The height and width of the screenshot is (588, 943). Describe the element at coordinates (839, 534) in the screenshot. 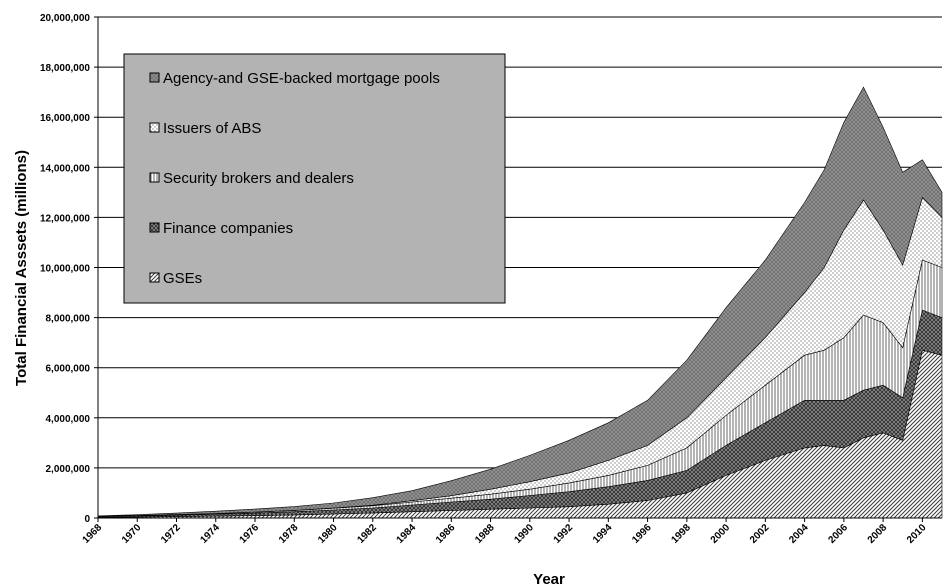

I see `x-tick-label: 2006` at that location.